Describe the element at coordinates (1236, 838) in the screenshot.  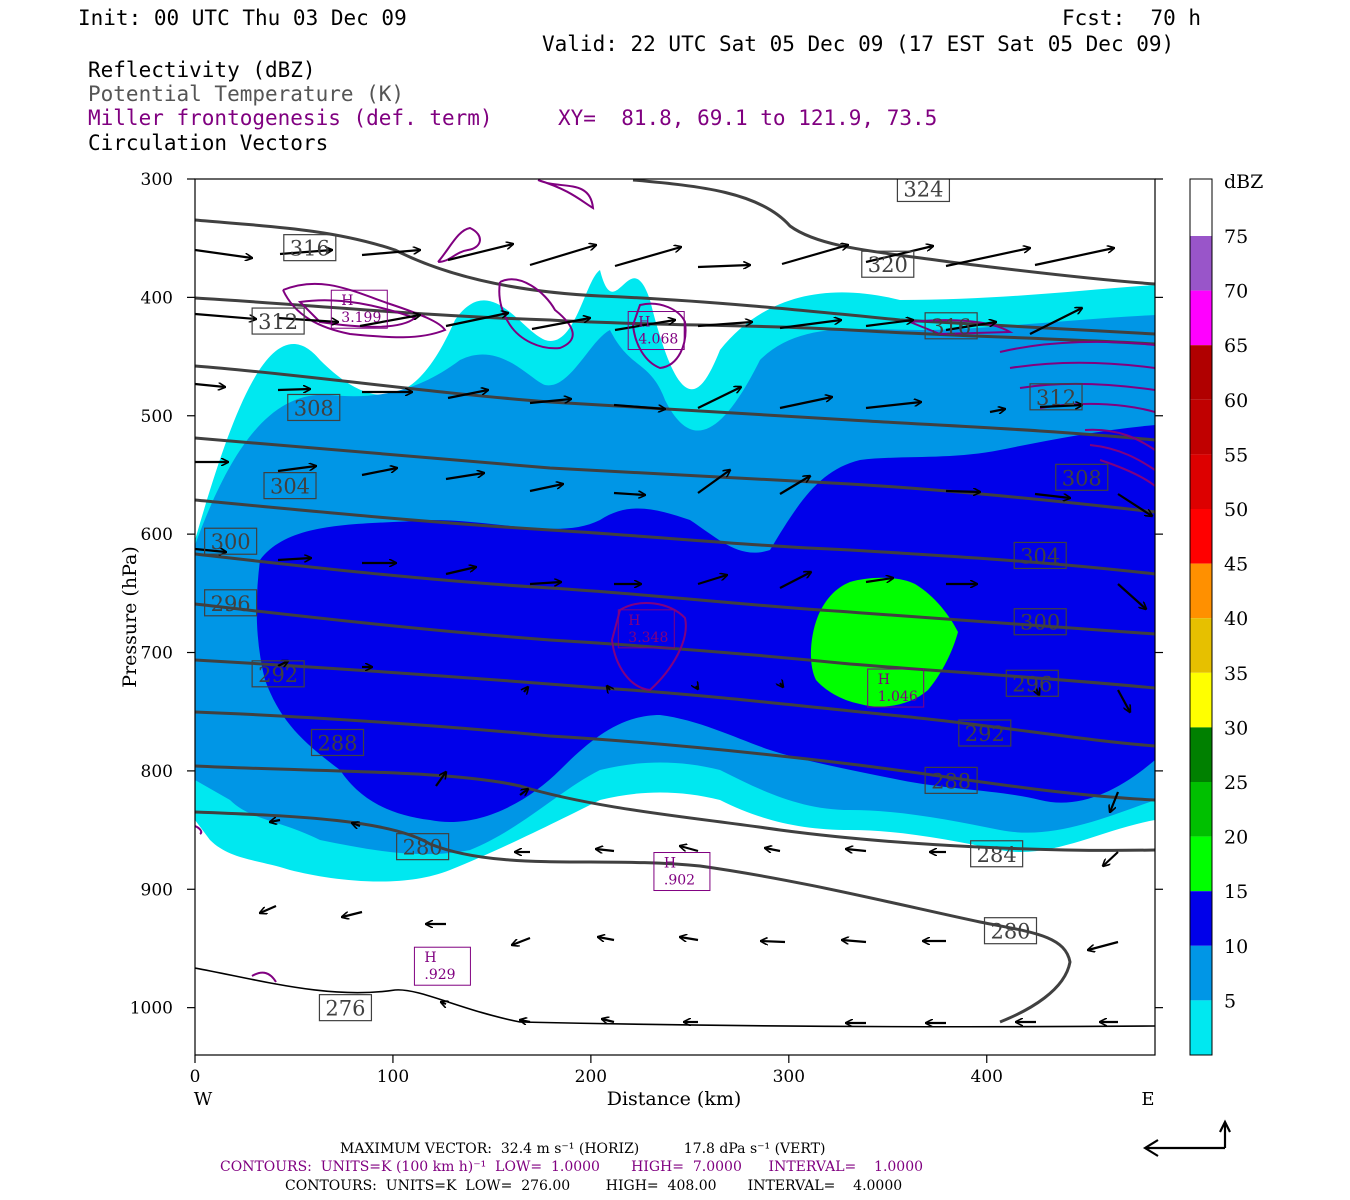
I see `colorbar-label: 20` at that location.